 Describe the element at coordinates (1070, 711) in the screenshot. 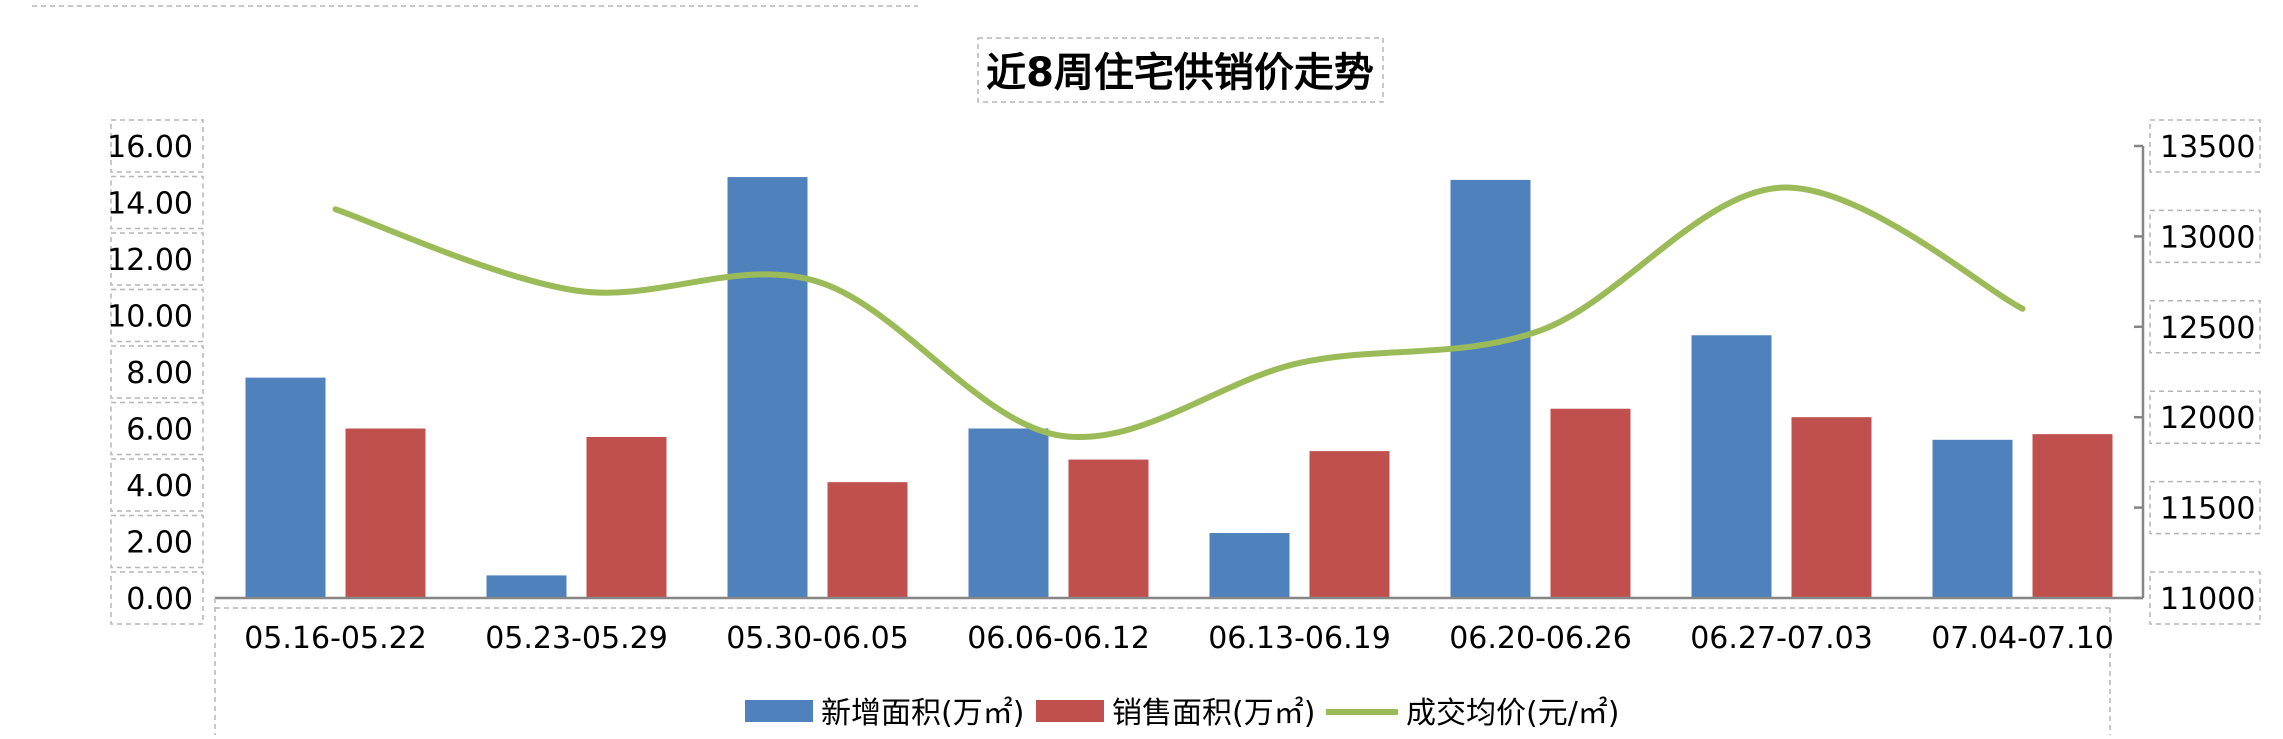

I see `legend-swatch-sold-area` at that location.